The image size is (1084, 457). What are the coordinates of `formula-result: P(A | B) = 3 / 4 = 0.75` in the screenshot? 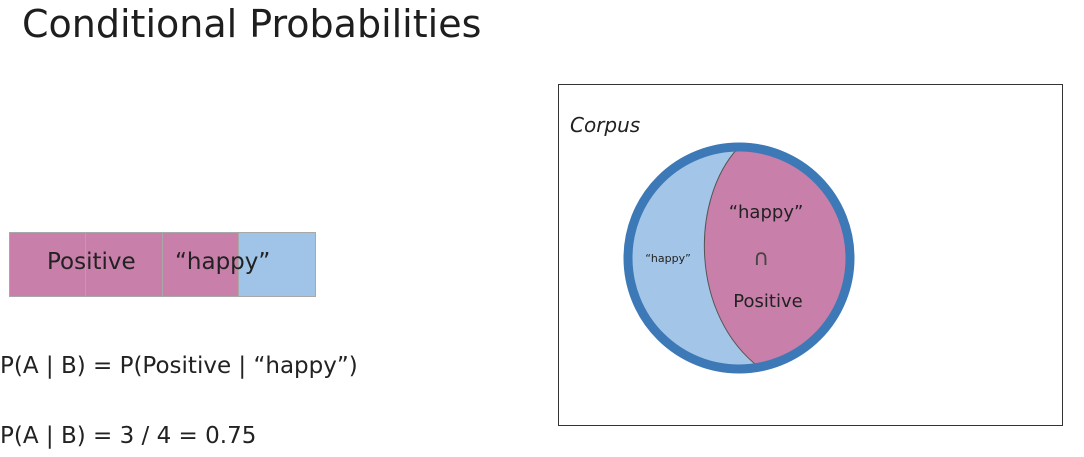 It's located at (128, 436).